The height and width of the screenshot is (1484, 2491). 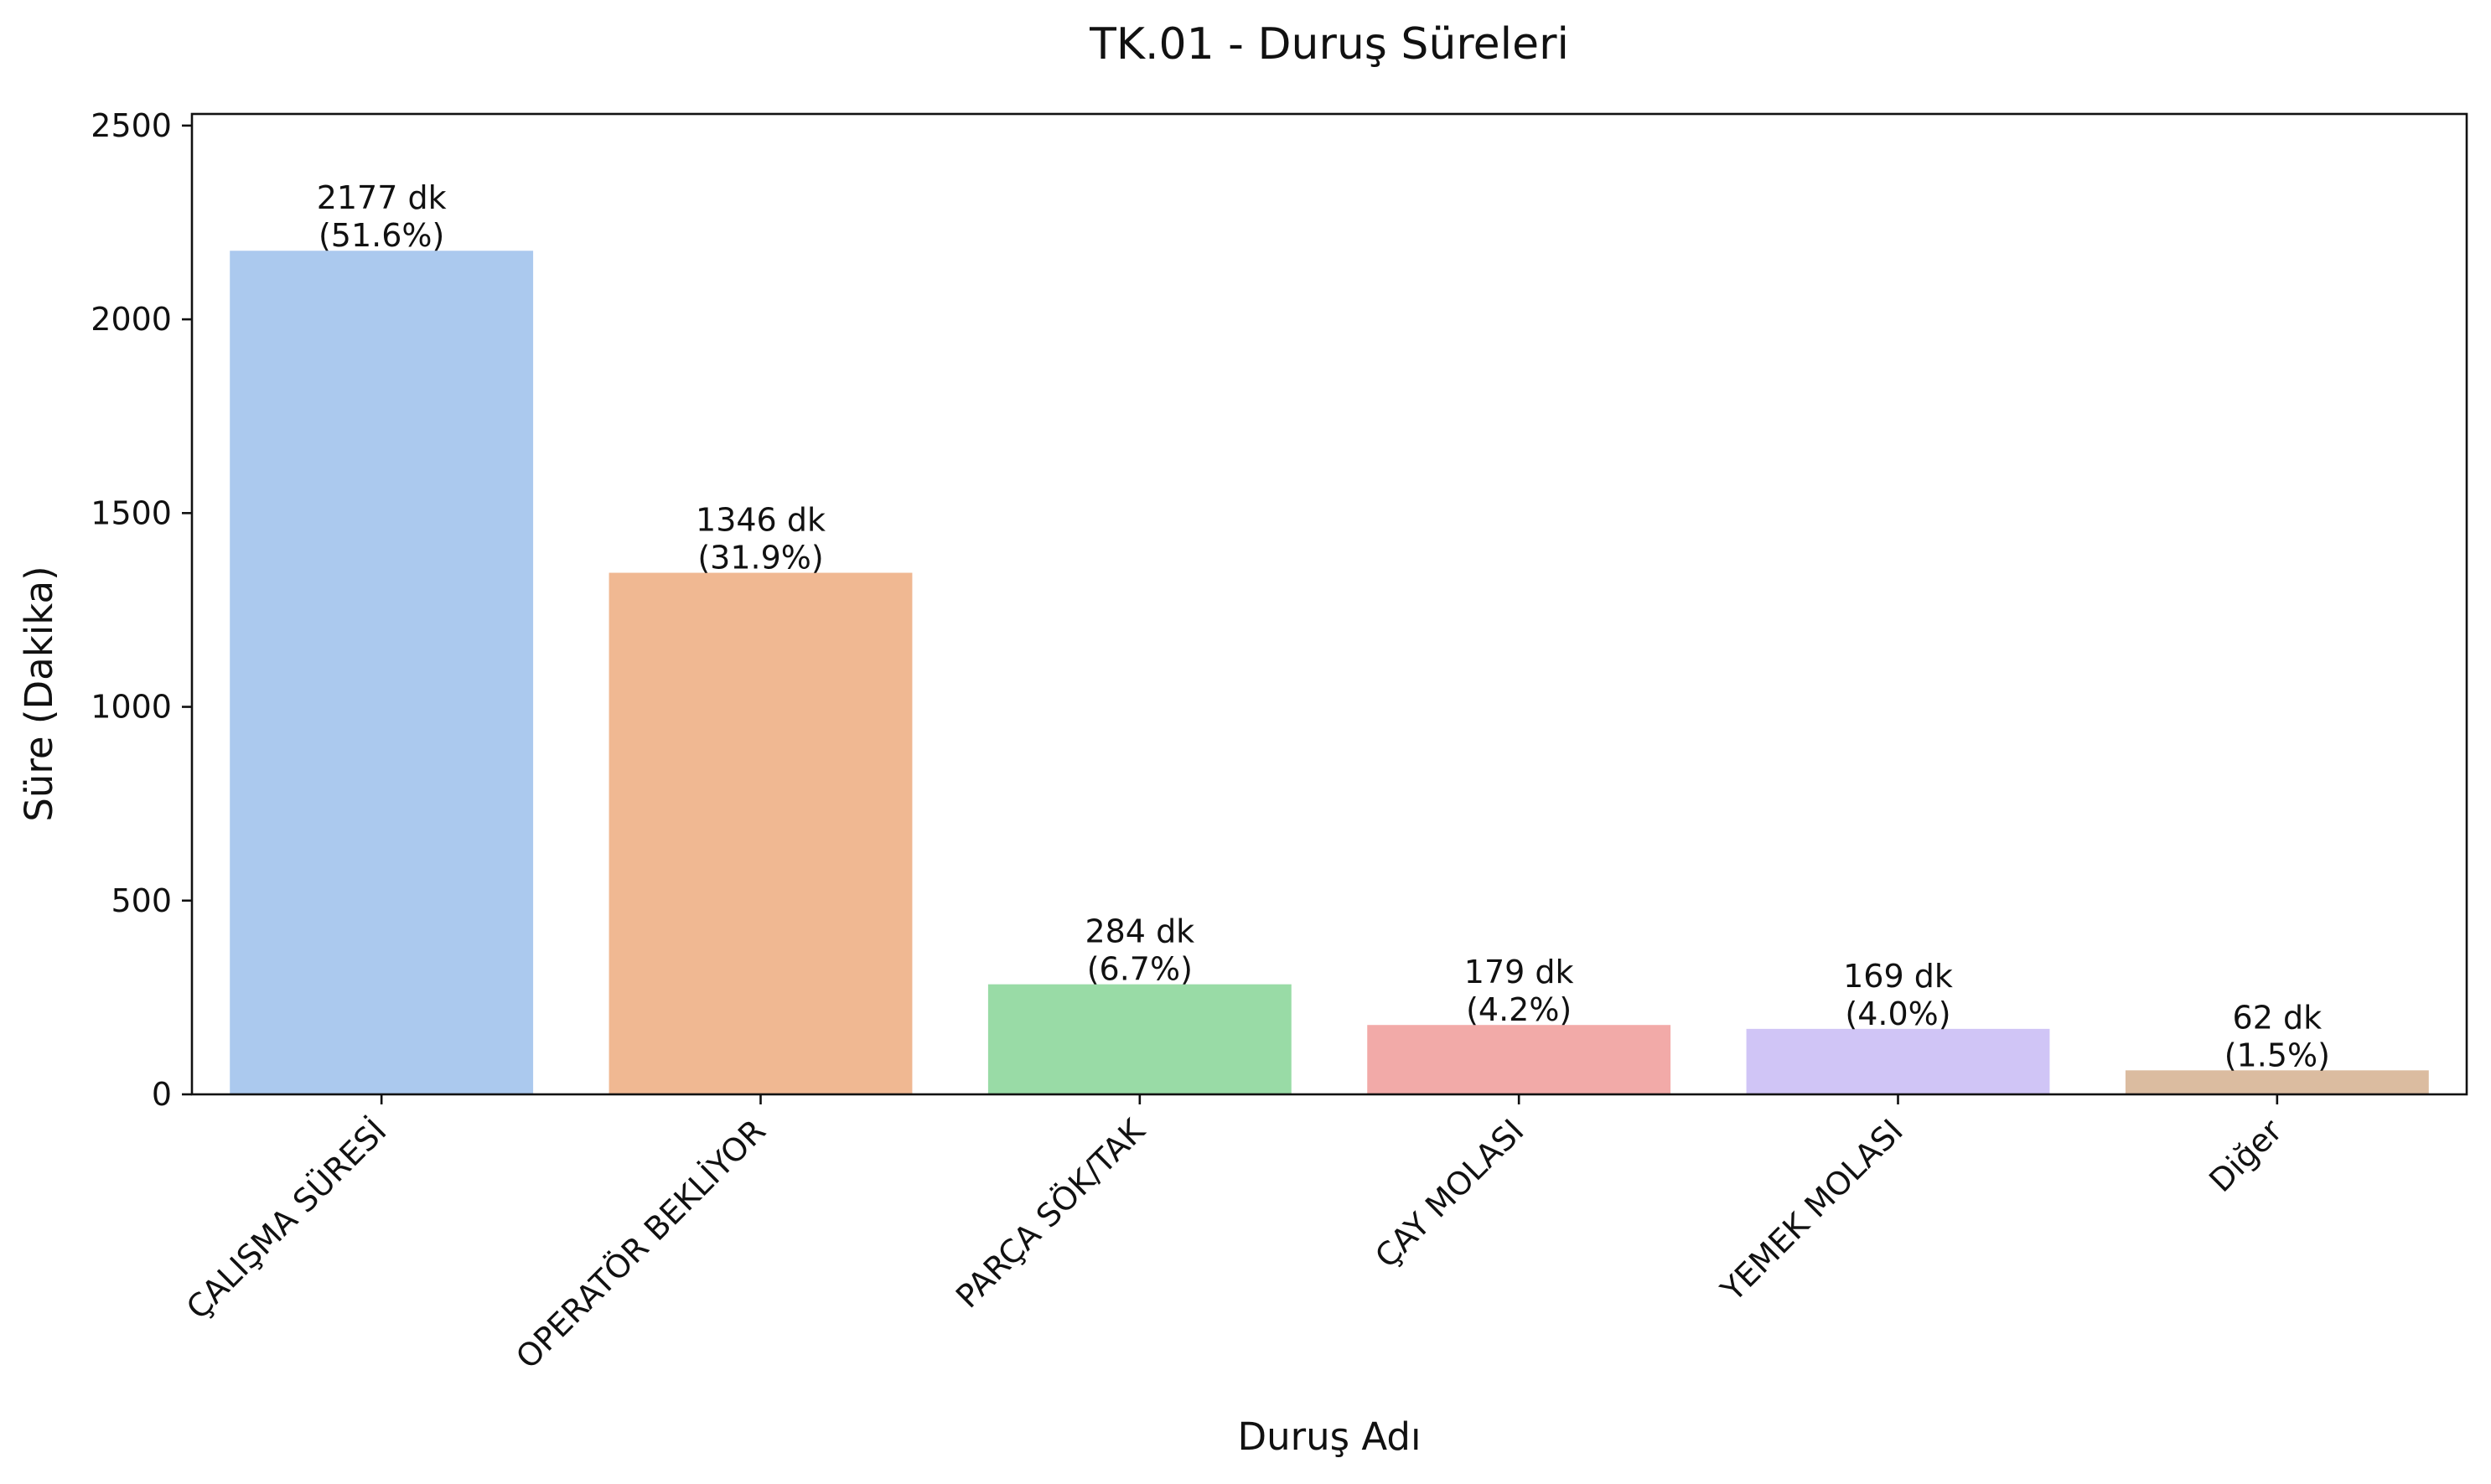 What do you see at coordinates (1519, 1010) in the screenshot?
I see `data-label-percent-3: (4.2%)` at bounding box center [1519, 1010].